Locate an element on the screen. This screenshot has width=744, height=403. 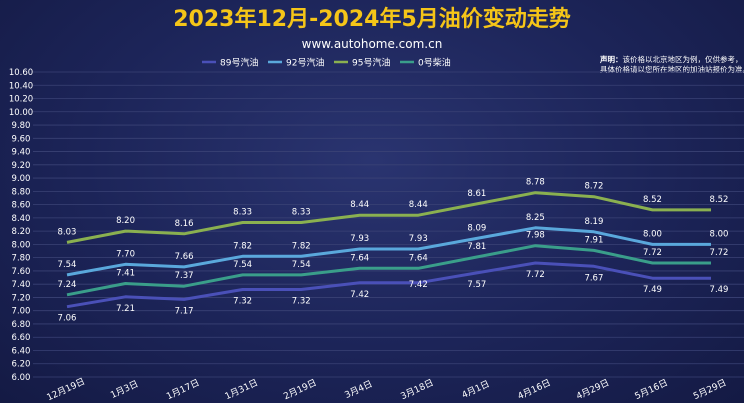
svg-text: 声明：该价格以北京地区为例，仅供参考， is located at coordinates (671, 59).